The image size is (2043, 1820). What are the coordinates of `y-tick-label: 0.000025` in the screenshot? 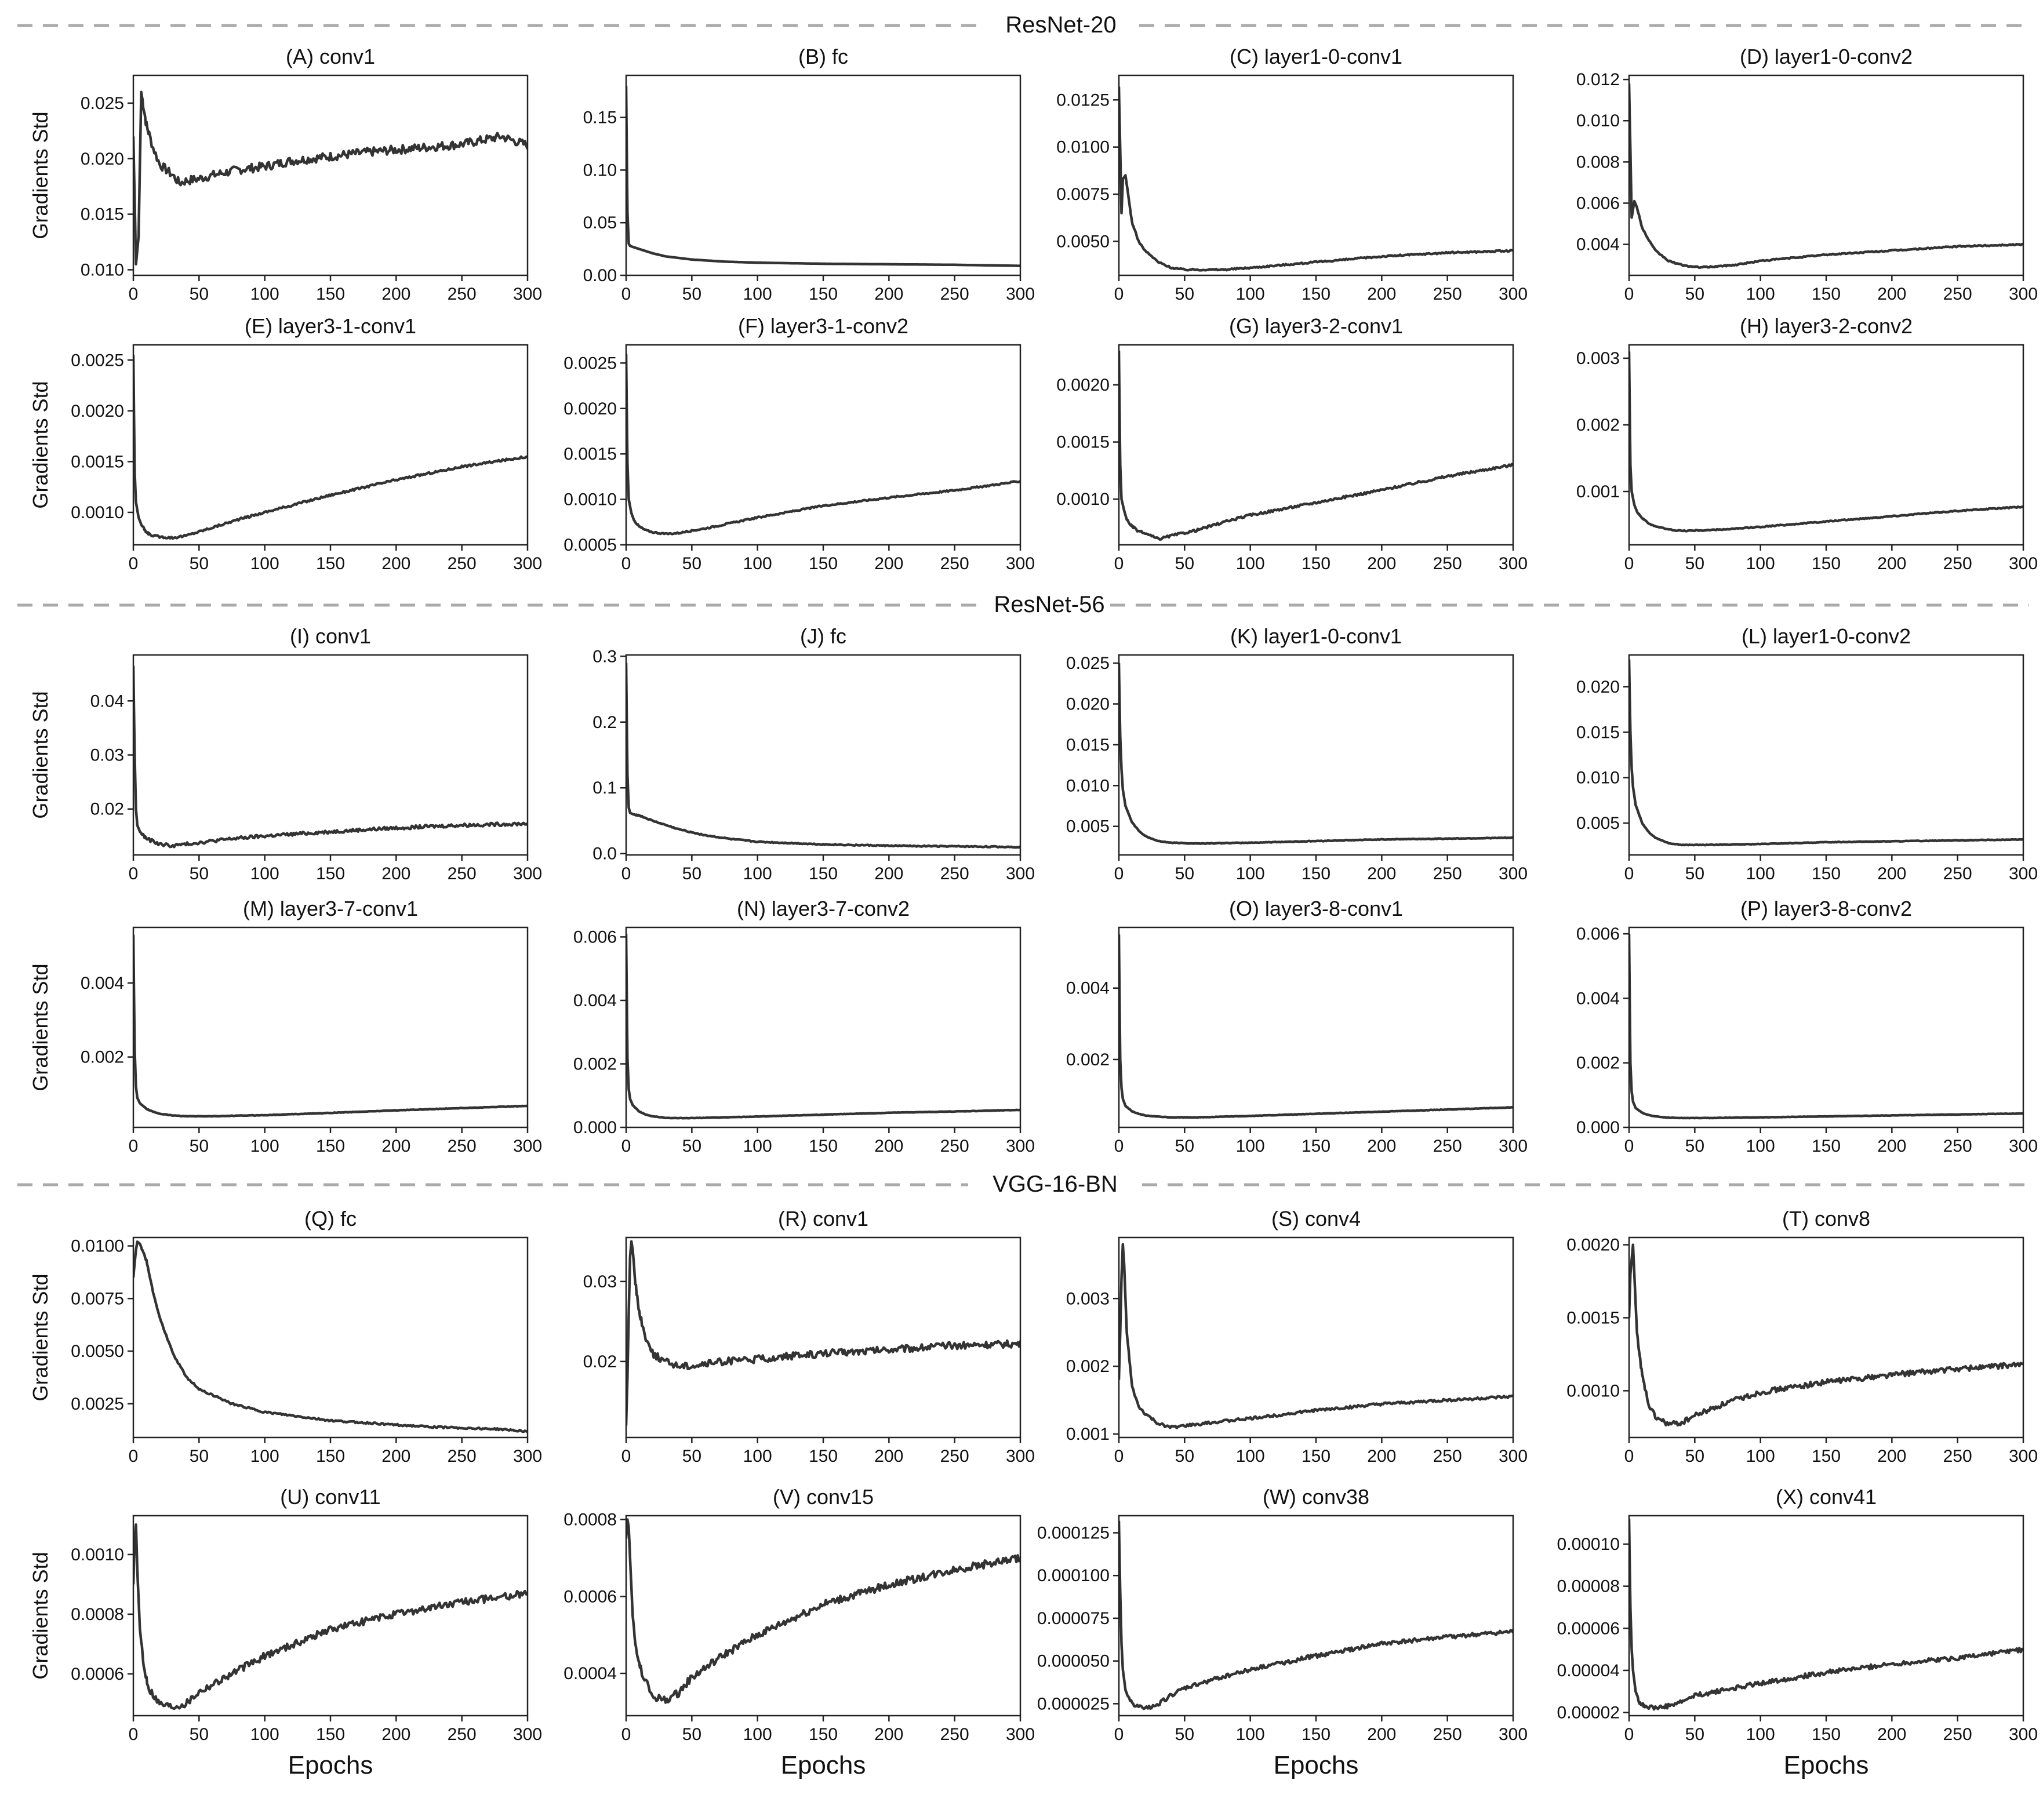 It's located at (1073, 1704).